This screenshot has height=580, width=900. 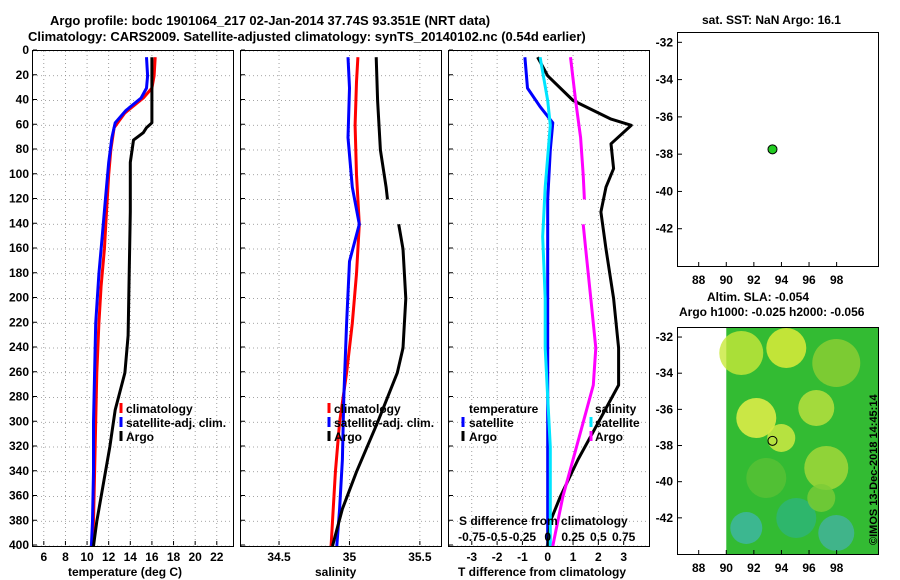 I want to click on sla-map-plot, so click(x=778, y=441).